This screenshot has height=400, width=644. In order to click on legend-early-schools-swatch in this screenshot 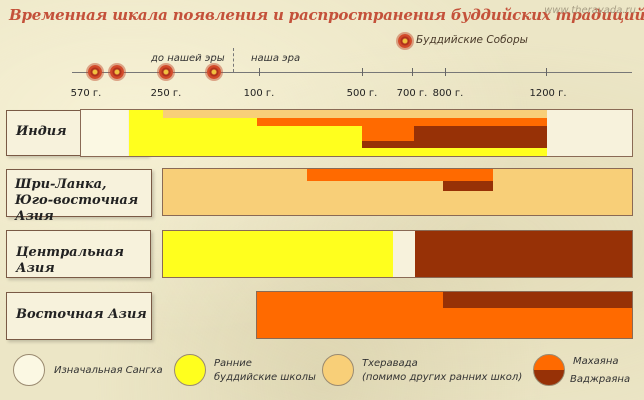, I will do `click(190, 370)`.